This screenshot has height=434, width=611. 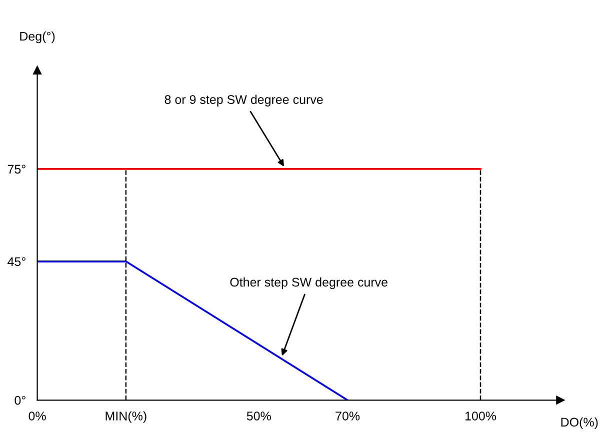 I want to click on y-tick-label: 0°, so click(x=20, y=400).